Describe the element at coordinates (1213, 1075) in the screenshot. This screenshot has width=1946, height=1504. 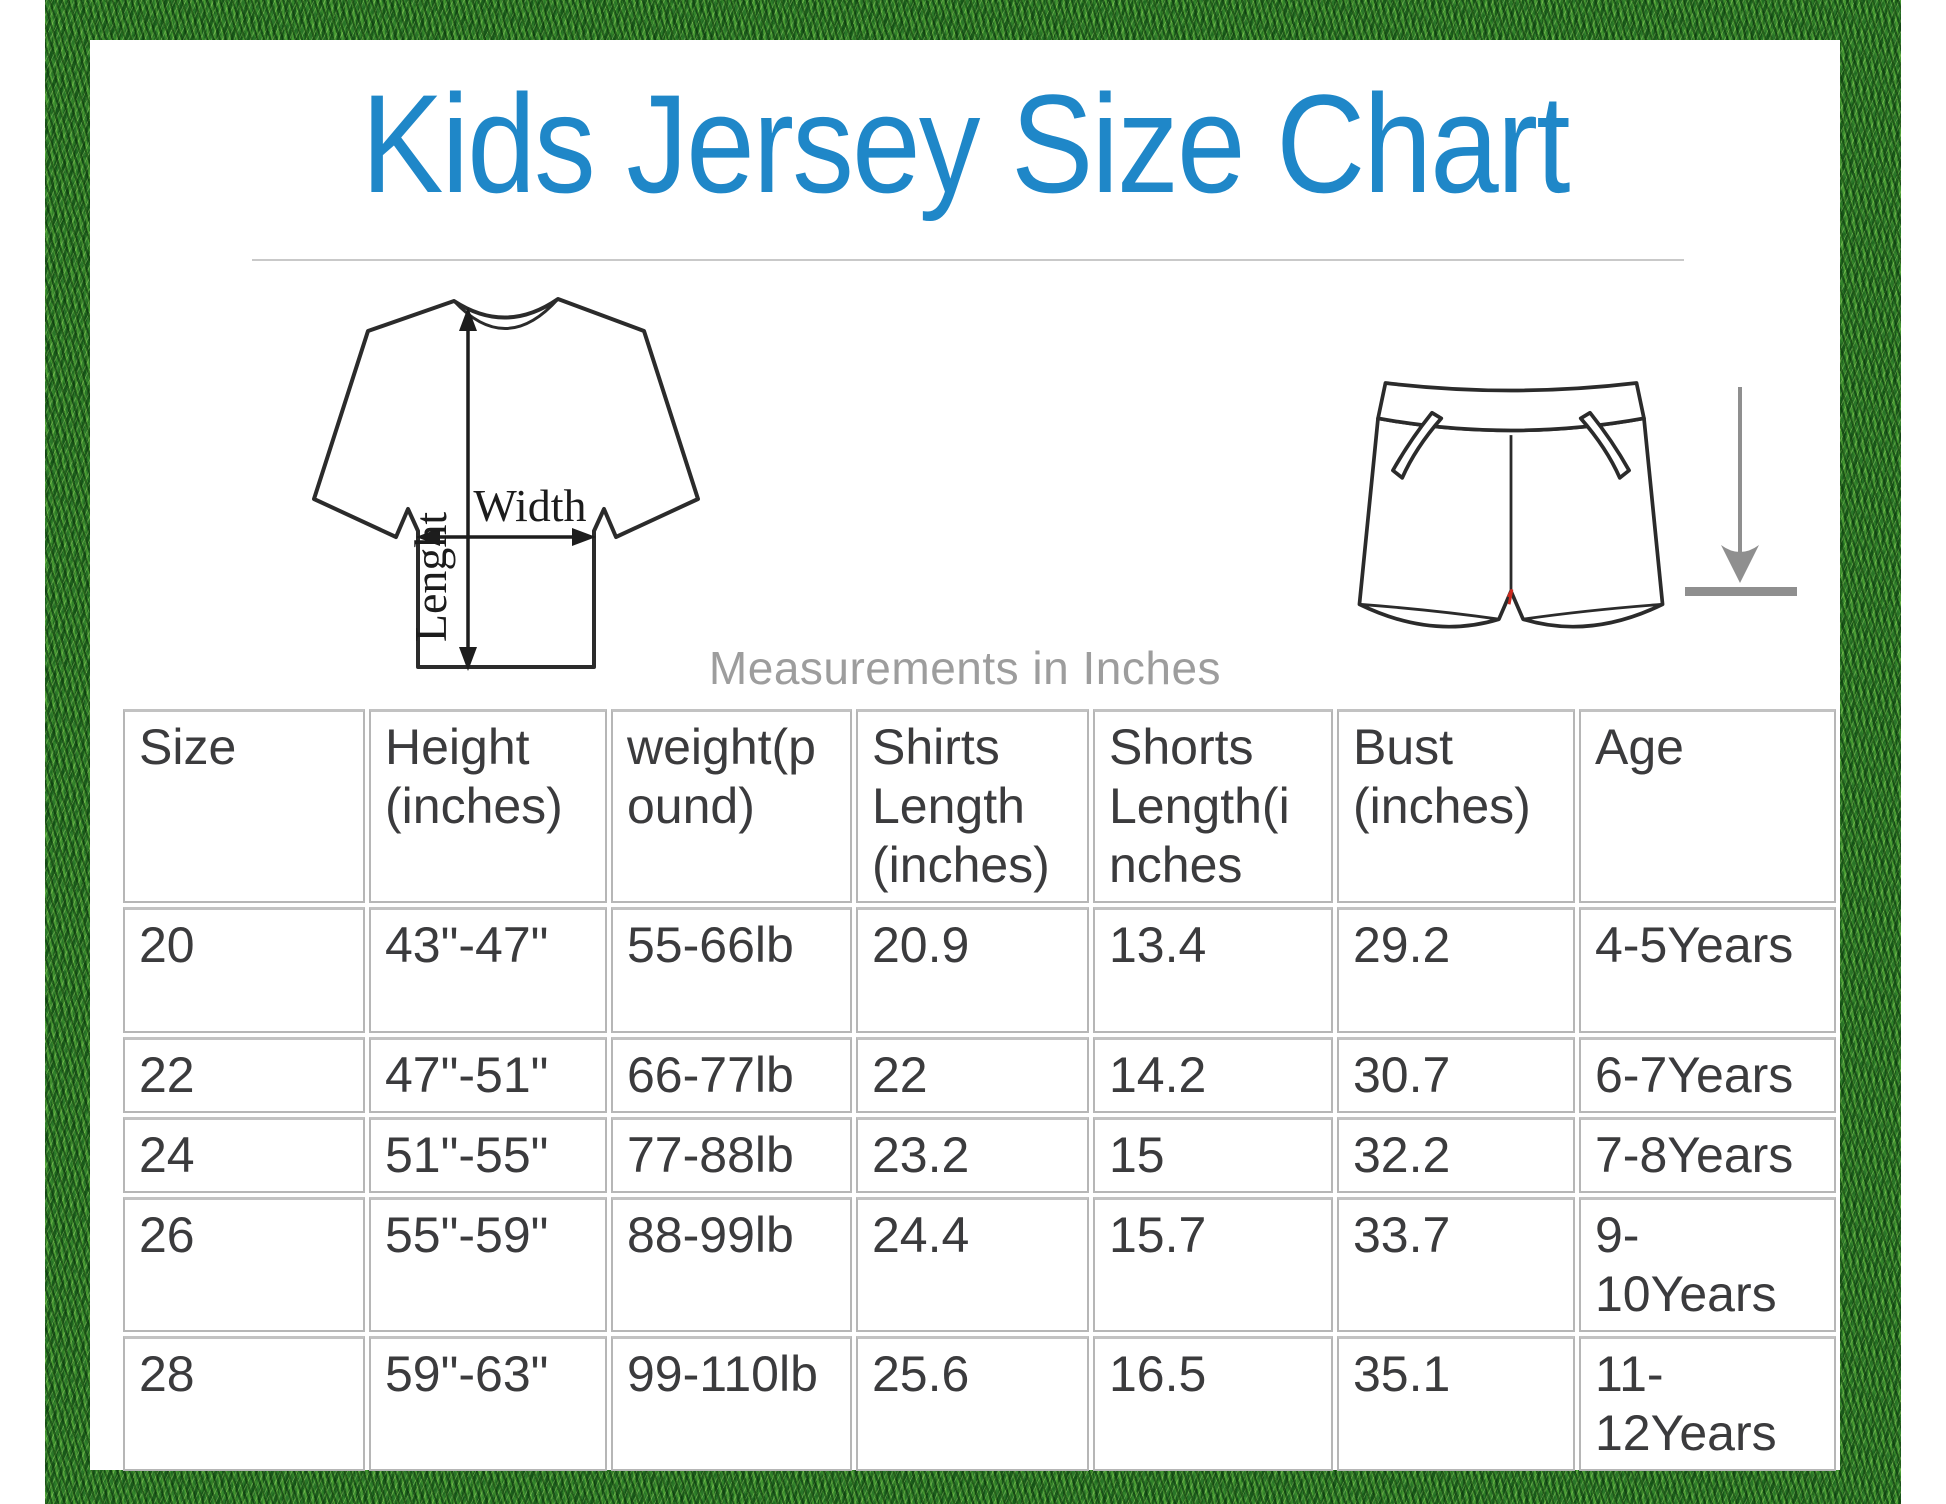
I see `cell-shorts: 14.2` at that location.